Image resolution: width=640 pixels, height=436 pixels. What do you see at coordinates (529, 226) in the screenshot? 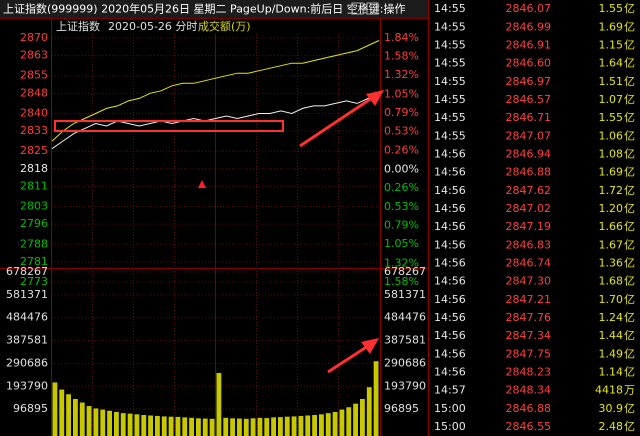
I see `trade-price: 2847.19` at bounding box center [529, 226].